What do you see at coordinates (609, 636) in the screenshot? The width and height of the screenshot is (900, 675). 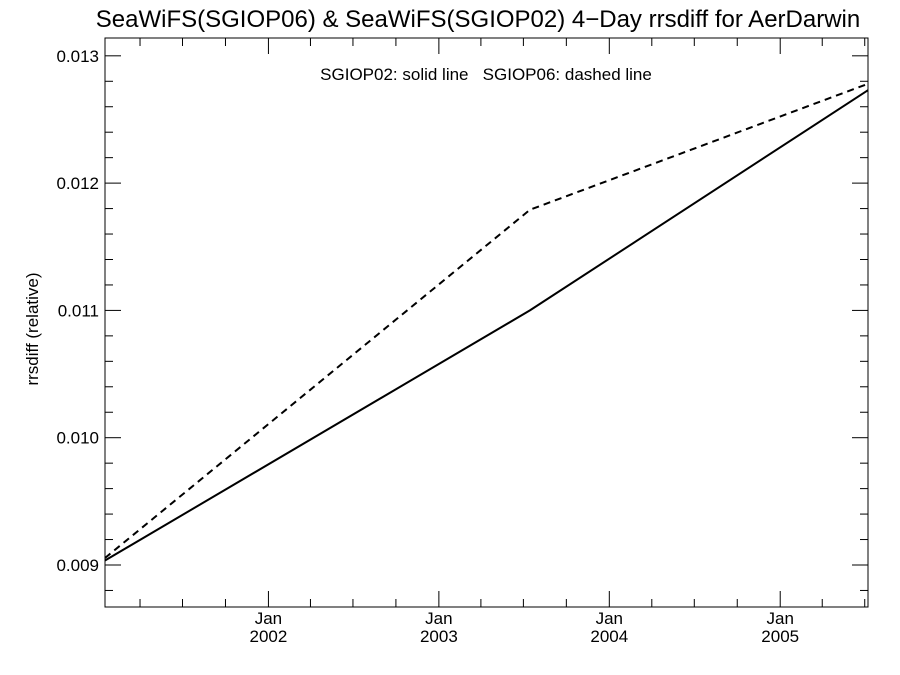 I see `x-tick-label-year: 2004` at bounding box center [609, 636].